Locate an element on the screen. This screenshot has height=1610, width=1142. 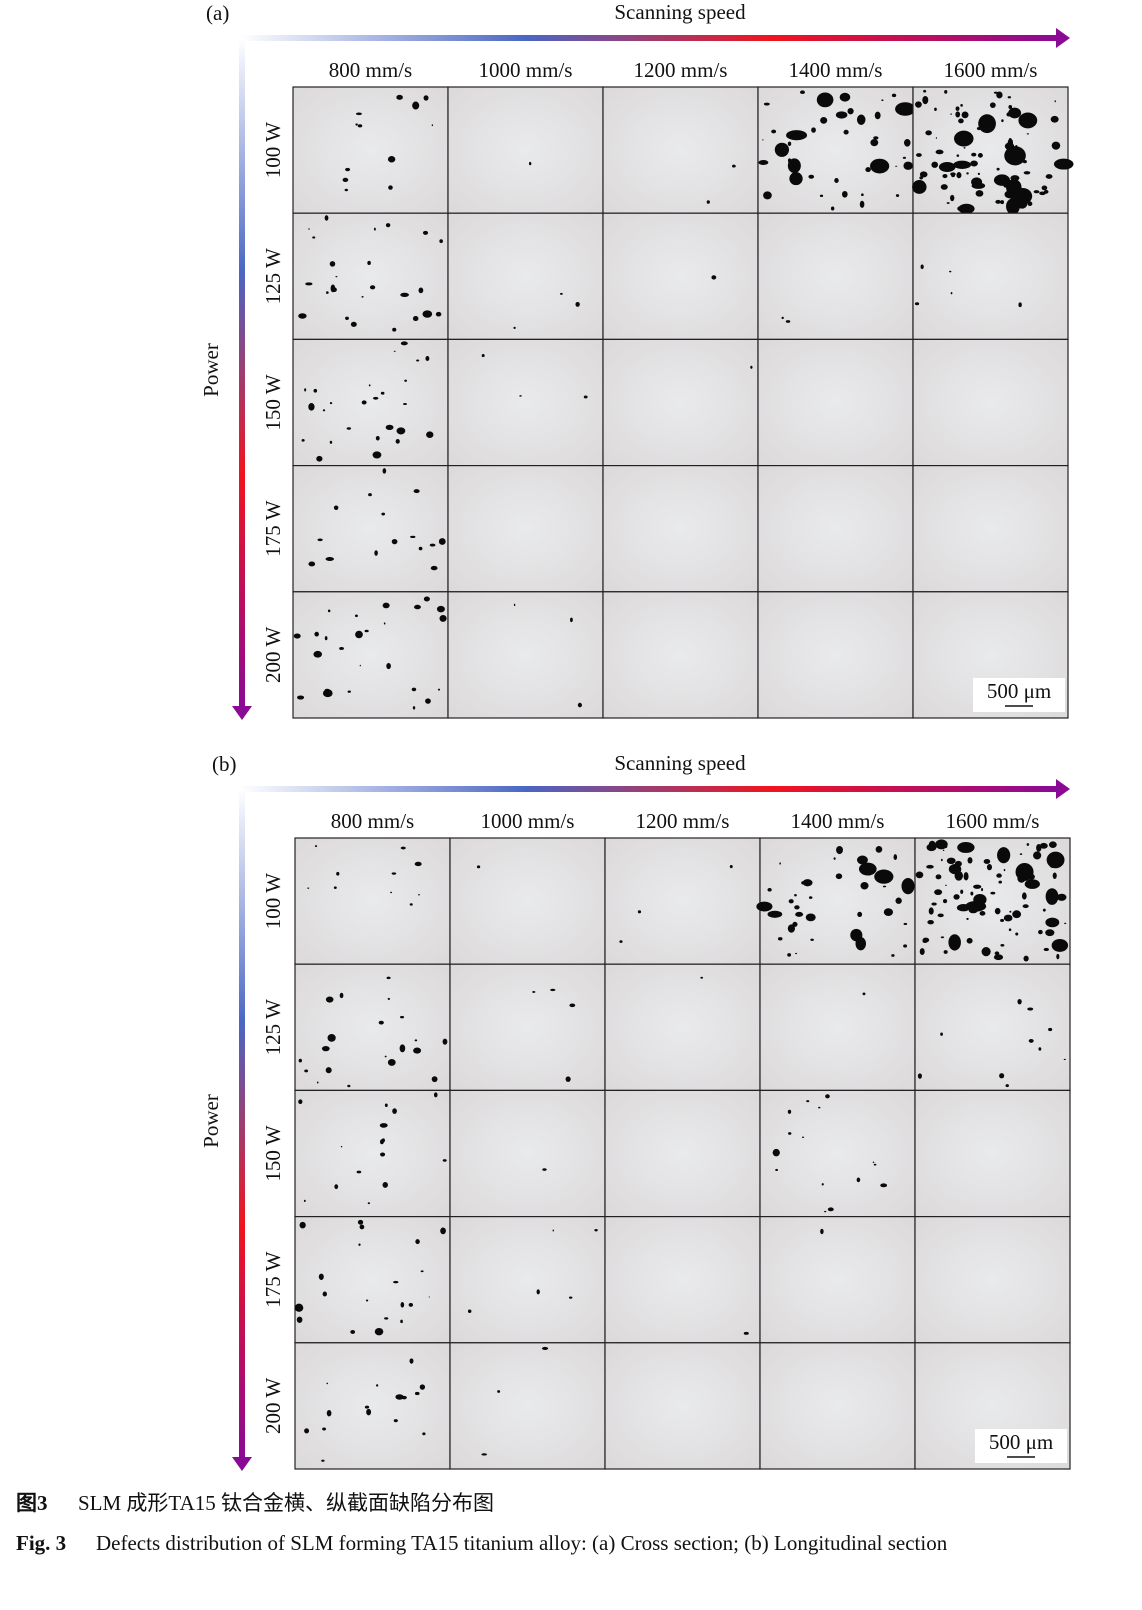
speed-arrowhead is located at coordinates (1063, 38).